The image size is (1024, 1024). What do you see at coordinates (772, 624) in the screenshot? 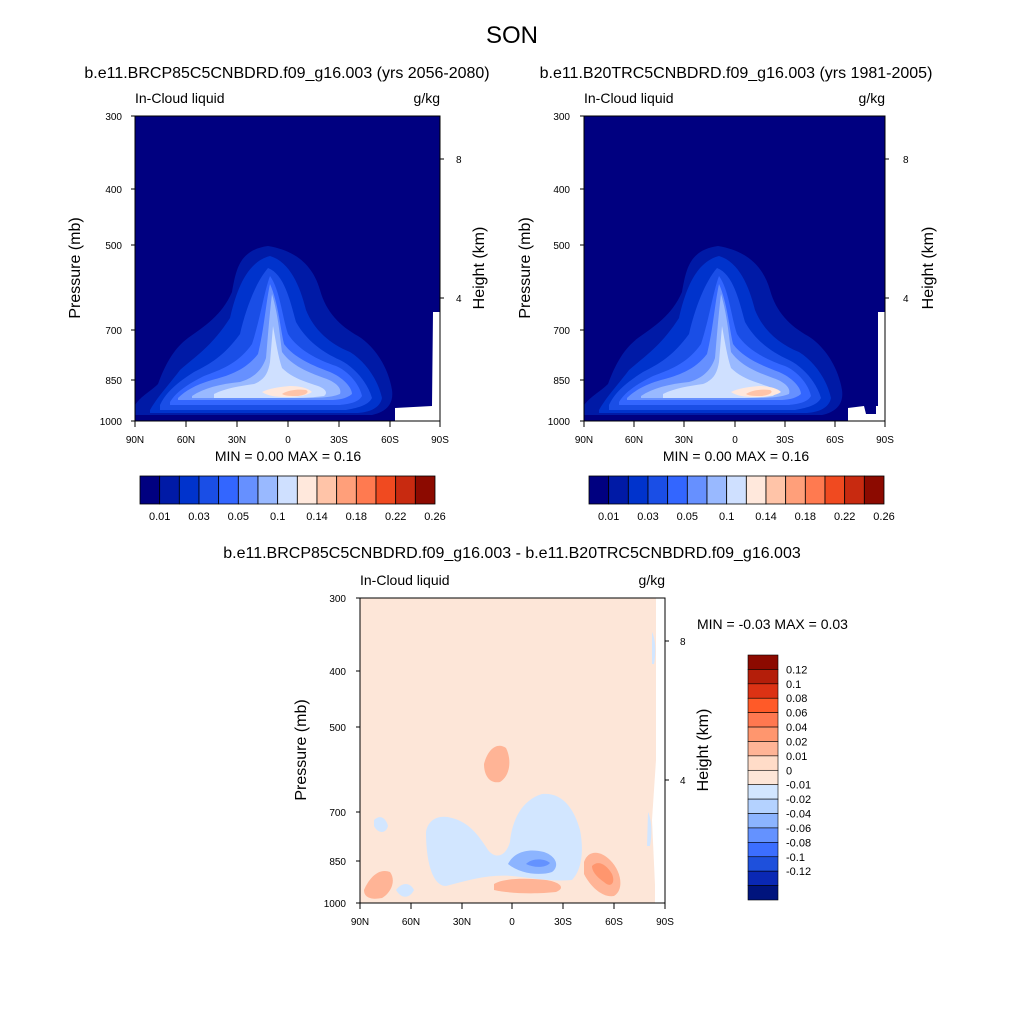
I see `svg-text: MIN = -0.03 MAX = 0.03` at bounding box center [772, 624].